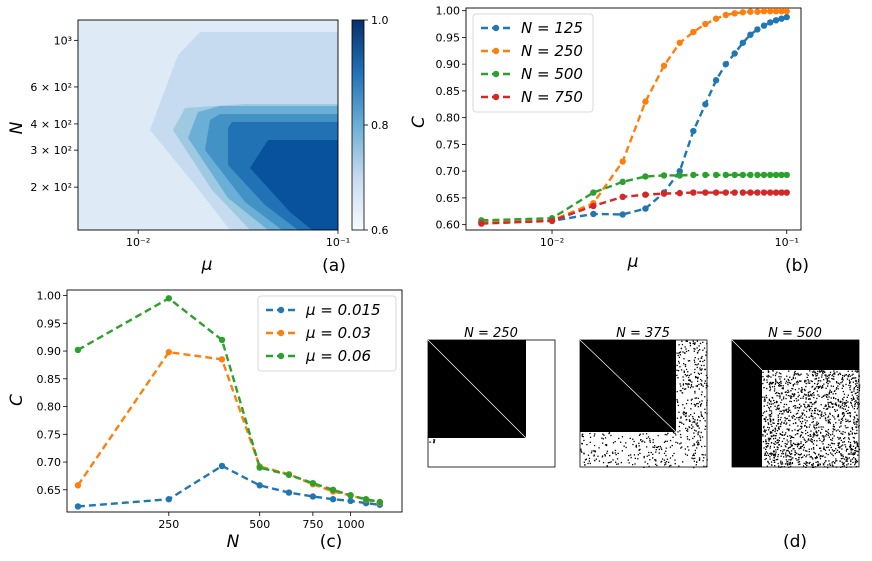 The height and width of the screenshot is (561, 872). What do you see at coordinates (747, 355) in the screenshot?
I see `snapshot-diagonal` at bounding box center [747, 355].